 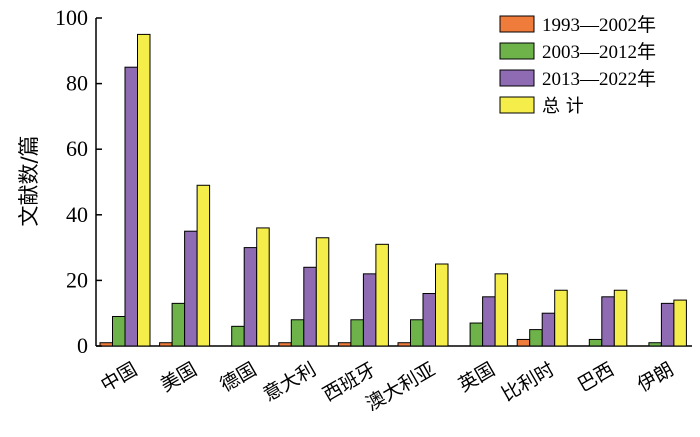 I want to click on legend-label: 2013—2022年, so click(x=599, y=79).